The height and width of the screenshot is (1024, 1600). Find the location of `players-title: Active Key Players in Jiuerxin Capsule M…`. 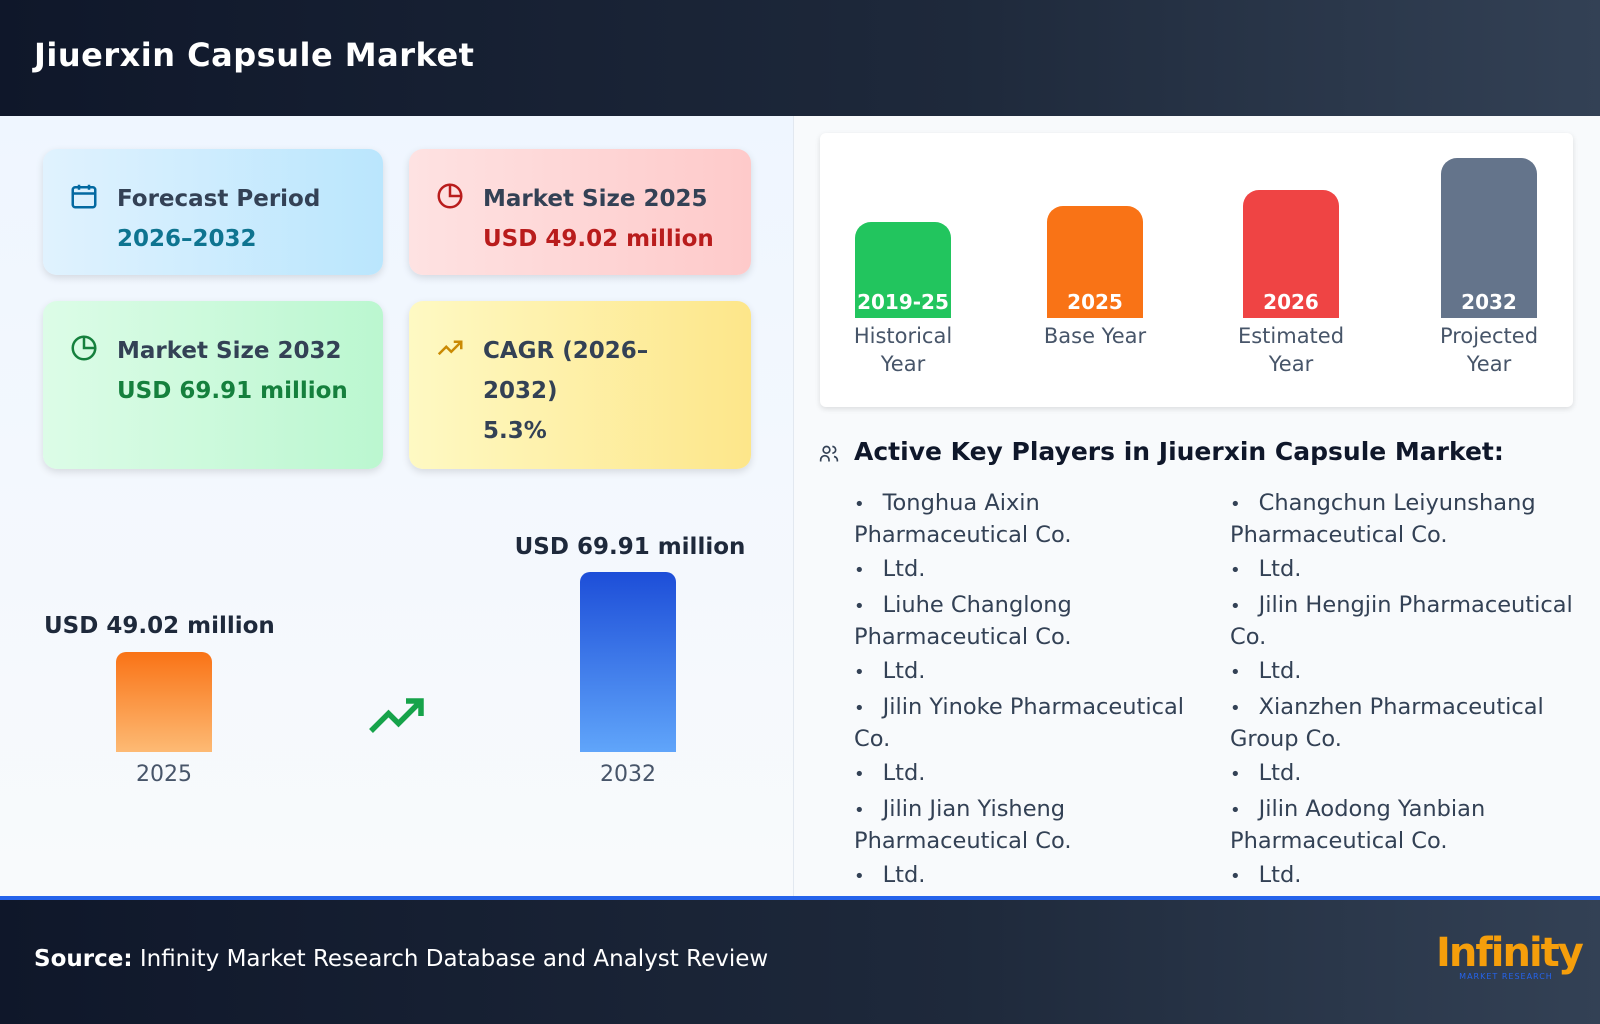

players-title: Active Key Players in Jiuerxin Capsule M… is located at coordinates (1179, 451).